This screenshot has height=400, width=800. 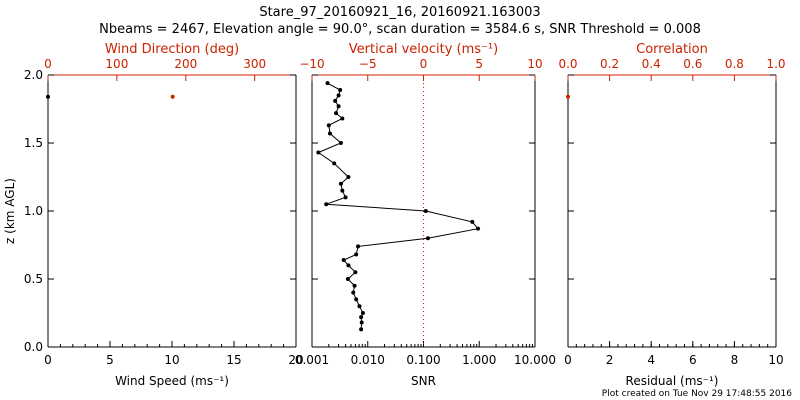 I want to click on x-axis-label: Residual (ms⁻¹), so click(x=672, y=381).